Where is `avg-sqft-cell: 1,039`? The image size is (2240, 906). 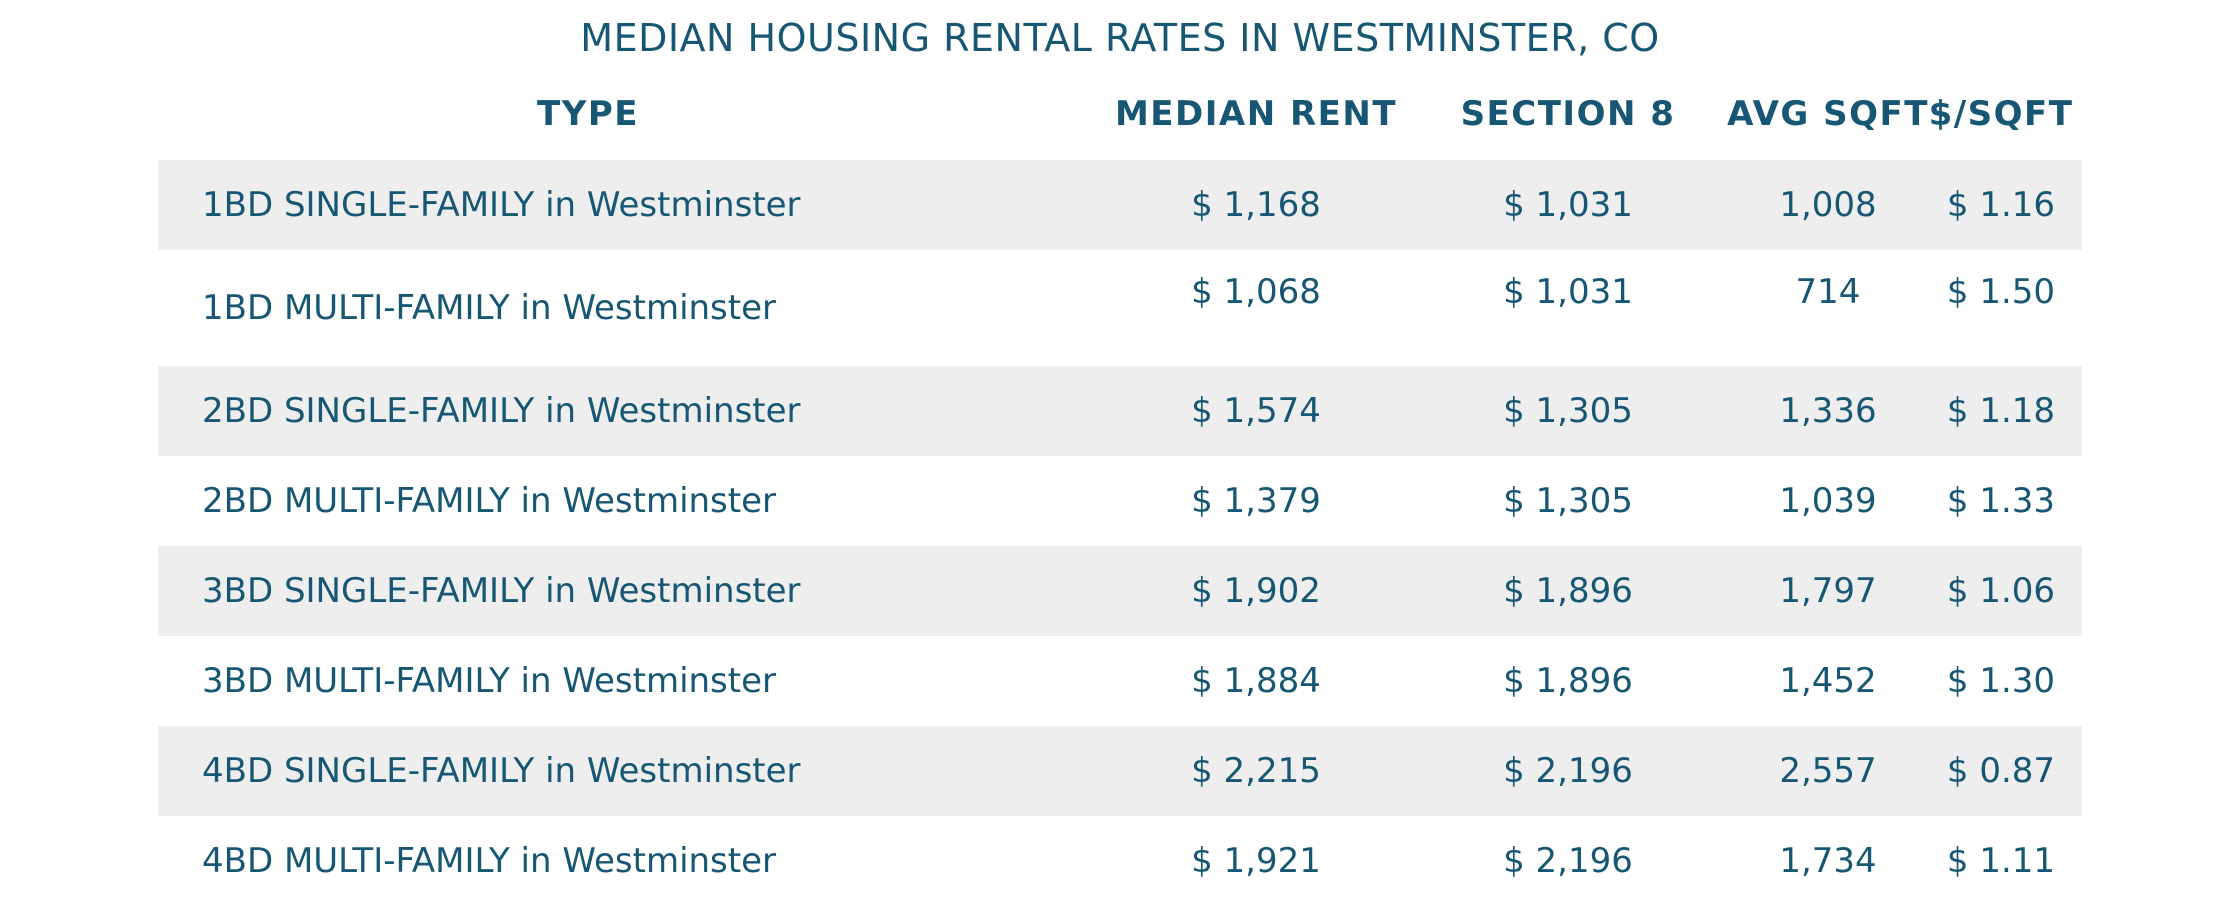 avg-sqft-cell: 1,039 is located at coordinates (1828, 501).